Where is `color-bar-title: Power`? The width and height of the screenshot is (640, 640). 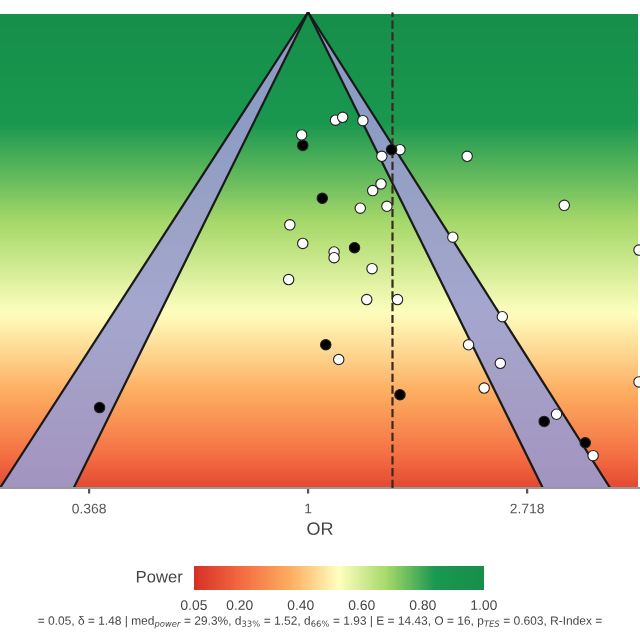 color-bar-title: Power is located at coordinates (159, 576).